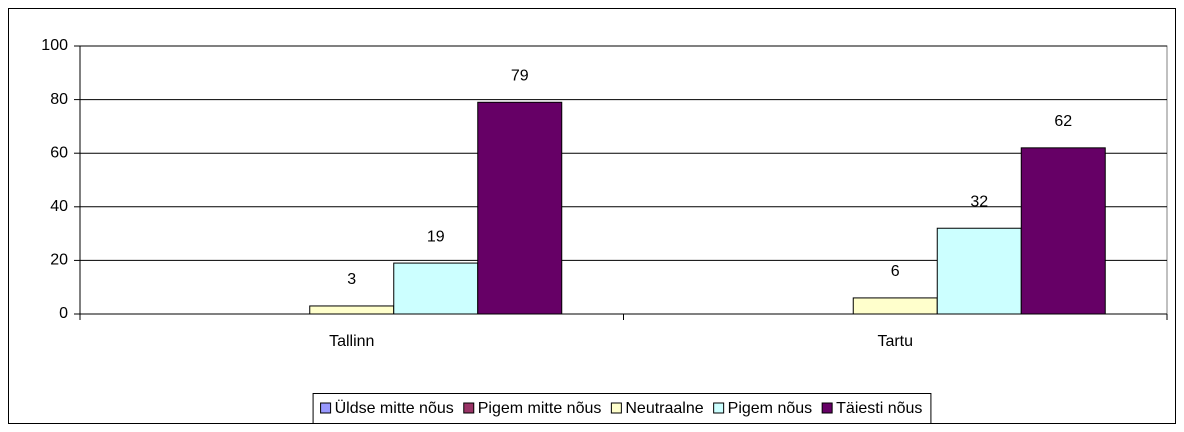 The height and width of the screenshot is (432, 1184). Describe the element at coordinates (63, 313) in the screenshot. I see `y-tick-label: 0` at that location.